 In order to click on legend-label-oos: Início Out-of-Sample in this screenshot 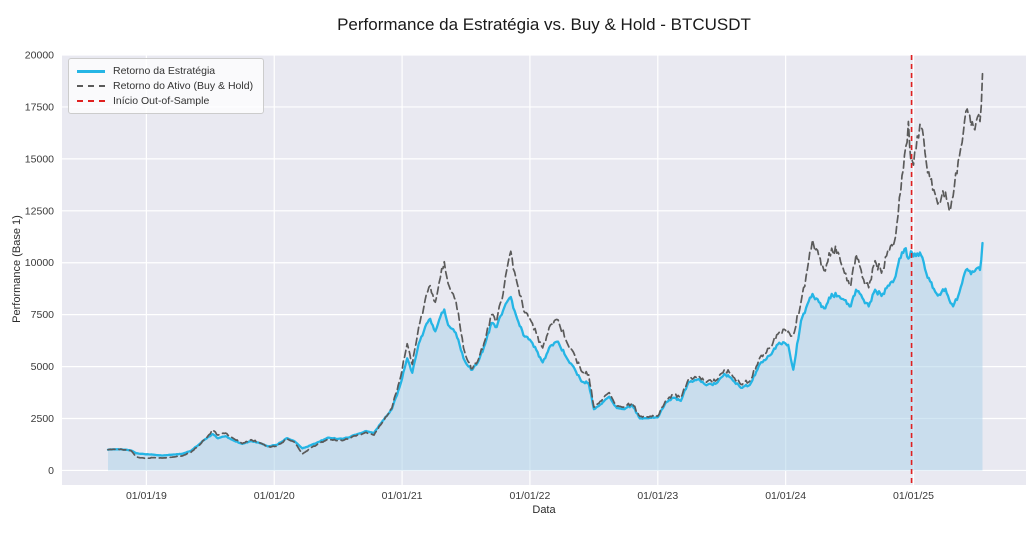, I will do `click(161, 101)`.